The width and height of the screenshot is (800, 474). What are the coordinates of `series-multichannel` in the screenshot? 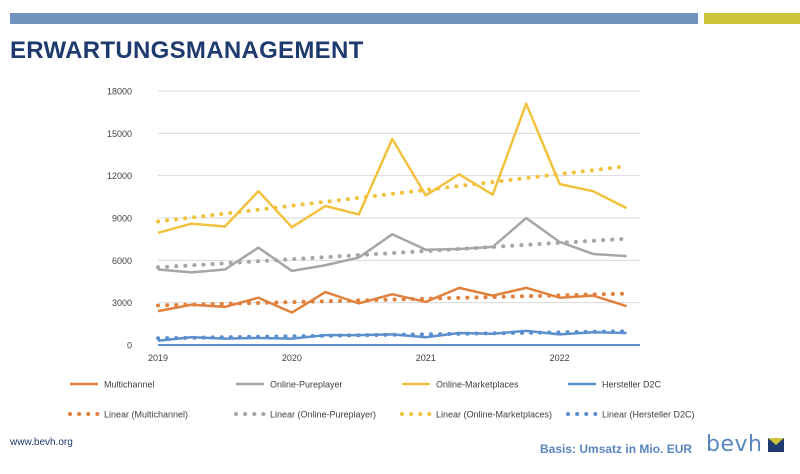 It's located at (392, 300).